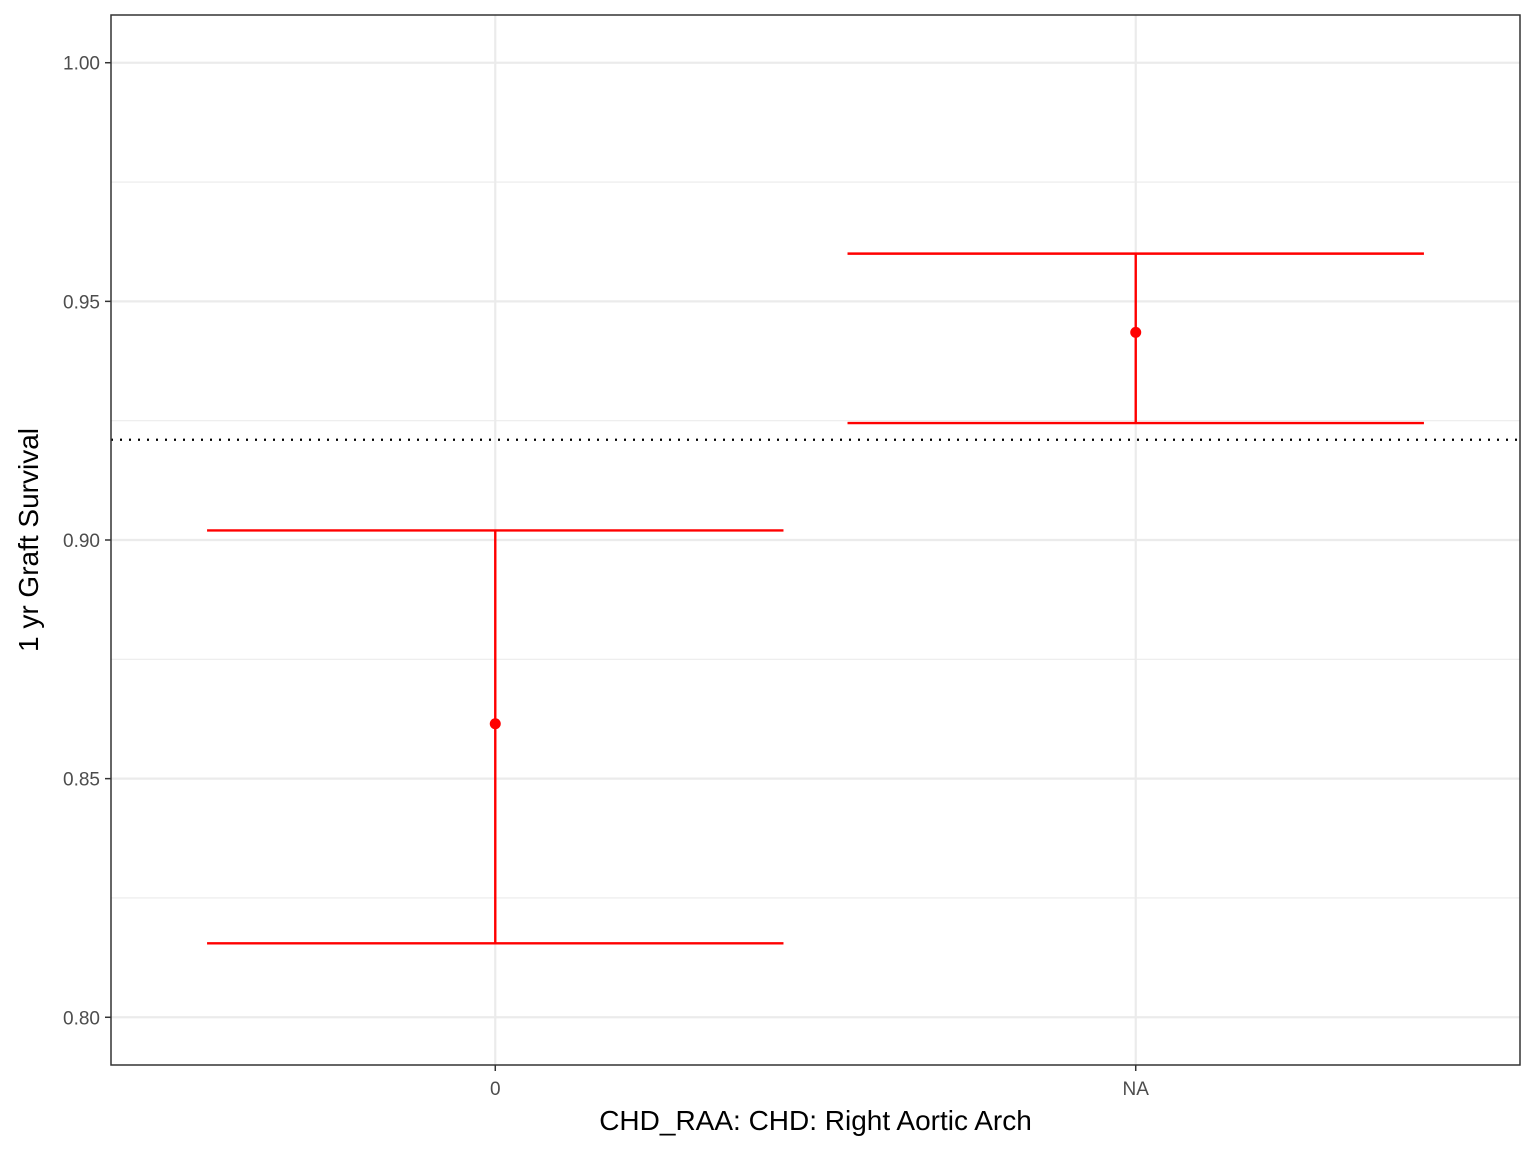 Image resolution: width=1536 pixels, height=1152 pixels. What do you see at coordinates (28, 540) in the screenshot?
I see `y-axis-title: 1 yr Graft Survival` at bounding box center [28, 540].